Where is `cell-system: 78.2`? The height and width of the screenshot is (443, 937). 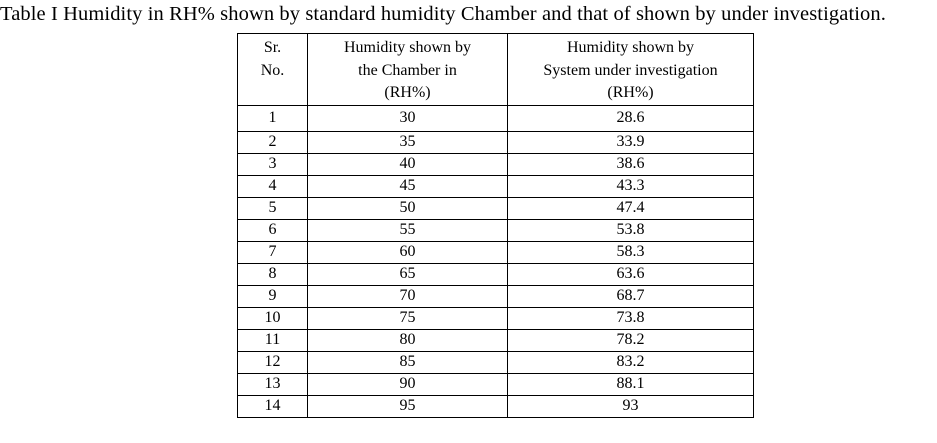
cell-system: 78.2 is located at coordinates (630, 340).